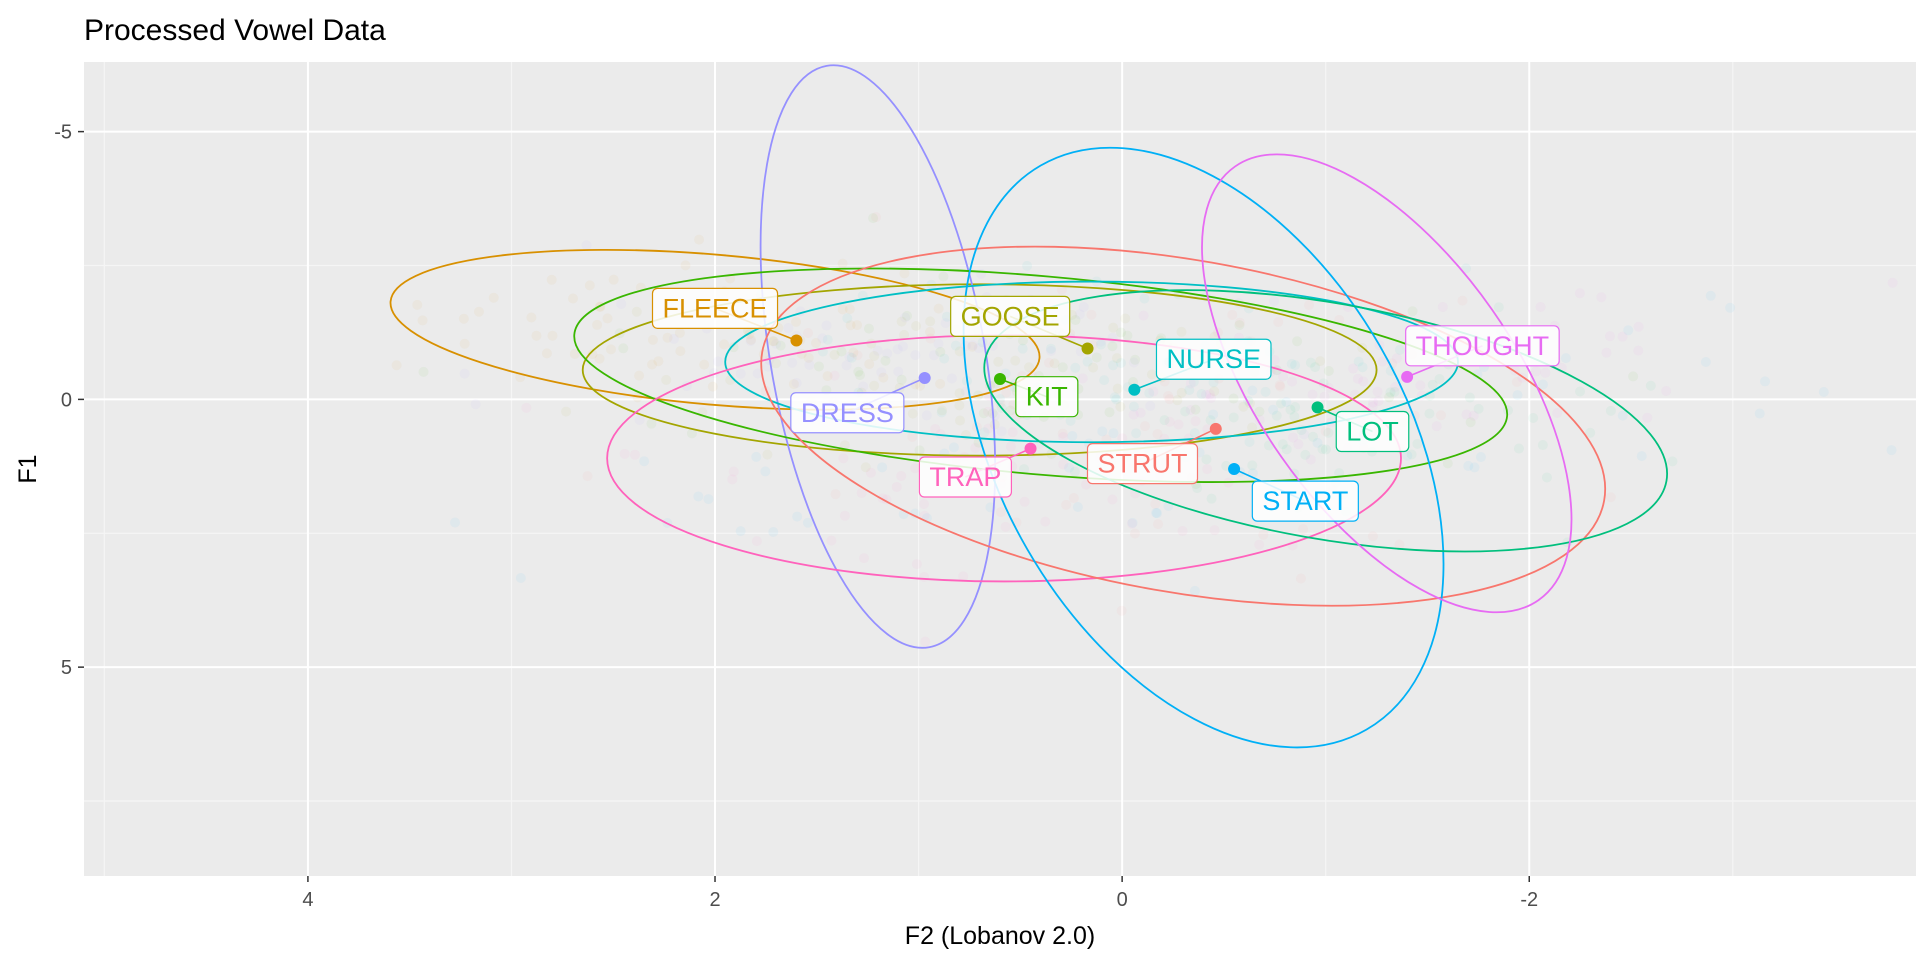  I want to click on label-fleece: FLEECE, so click(715, 308).